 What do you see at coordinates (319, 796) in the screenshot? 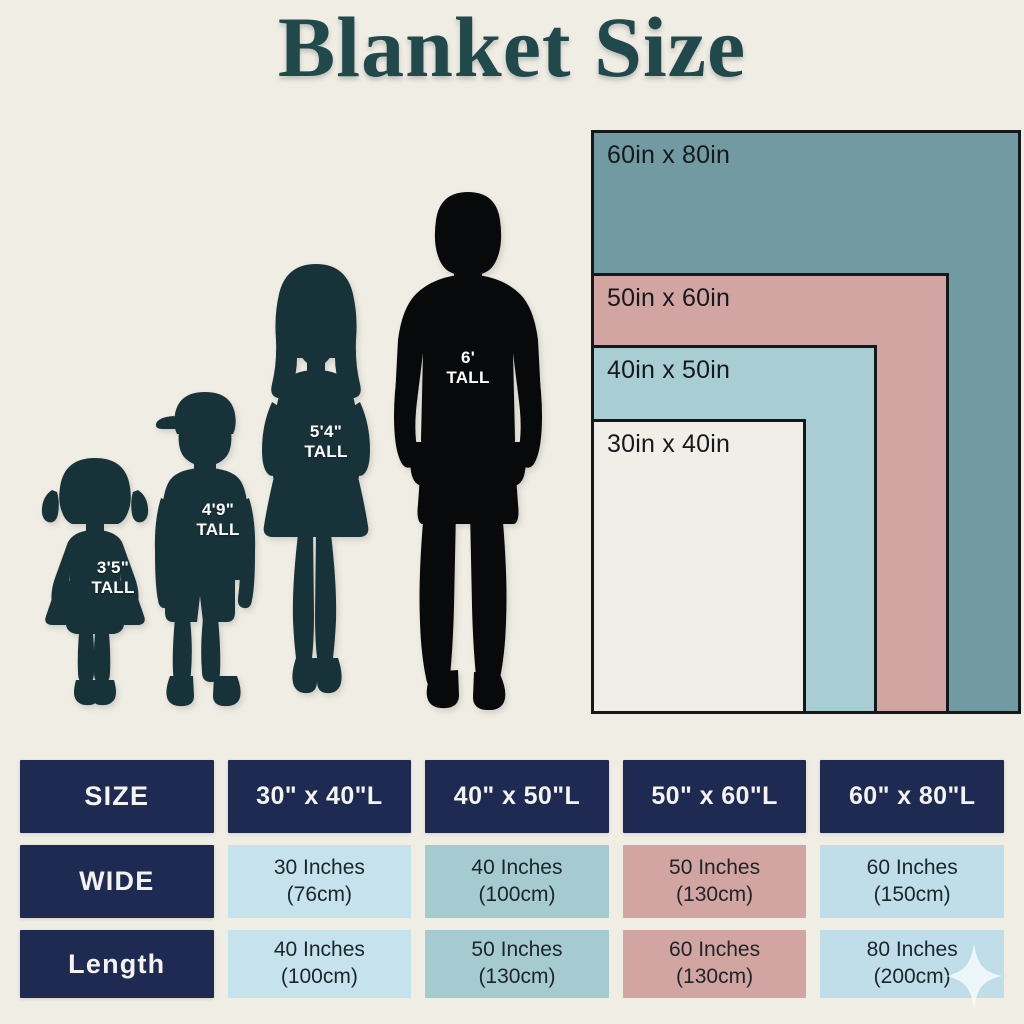
I see `header-cell-30x40: 30" x 40"L` at bounding box center [319, 796].